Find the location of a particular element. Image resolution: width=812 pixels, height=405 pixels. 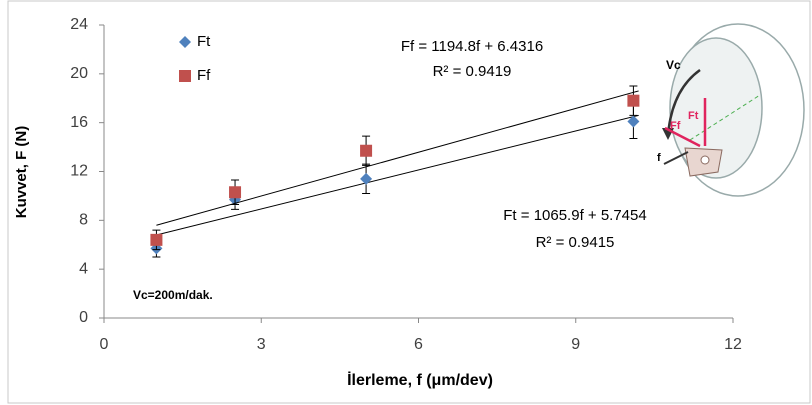

y-tick-label: 20 is located at coordinates (79, 73).